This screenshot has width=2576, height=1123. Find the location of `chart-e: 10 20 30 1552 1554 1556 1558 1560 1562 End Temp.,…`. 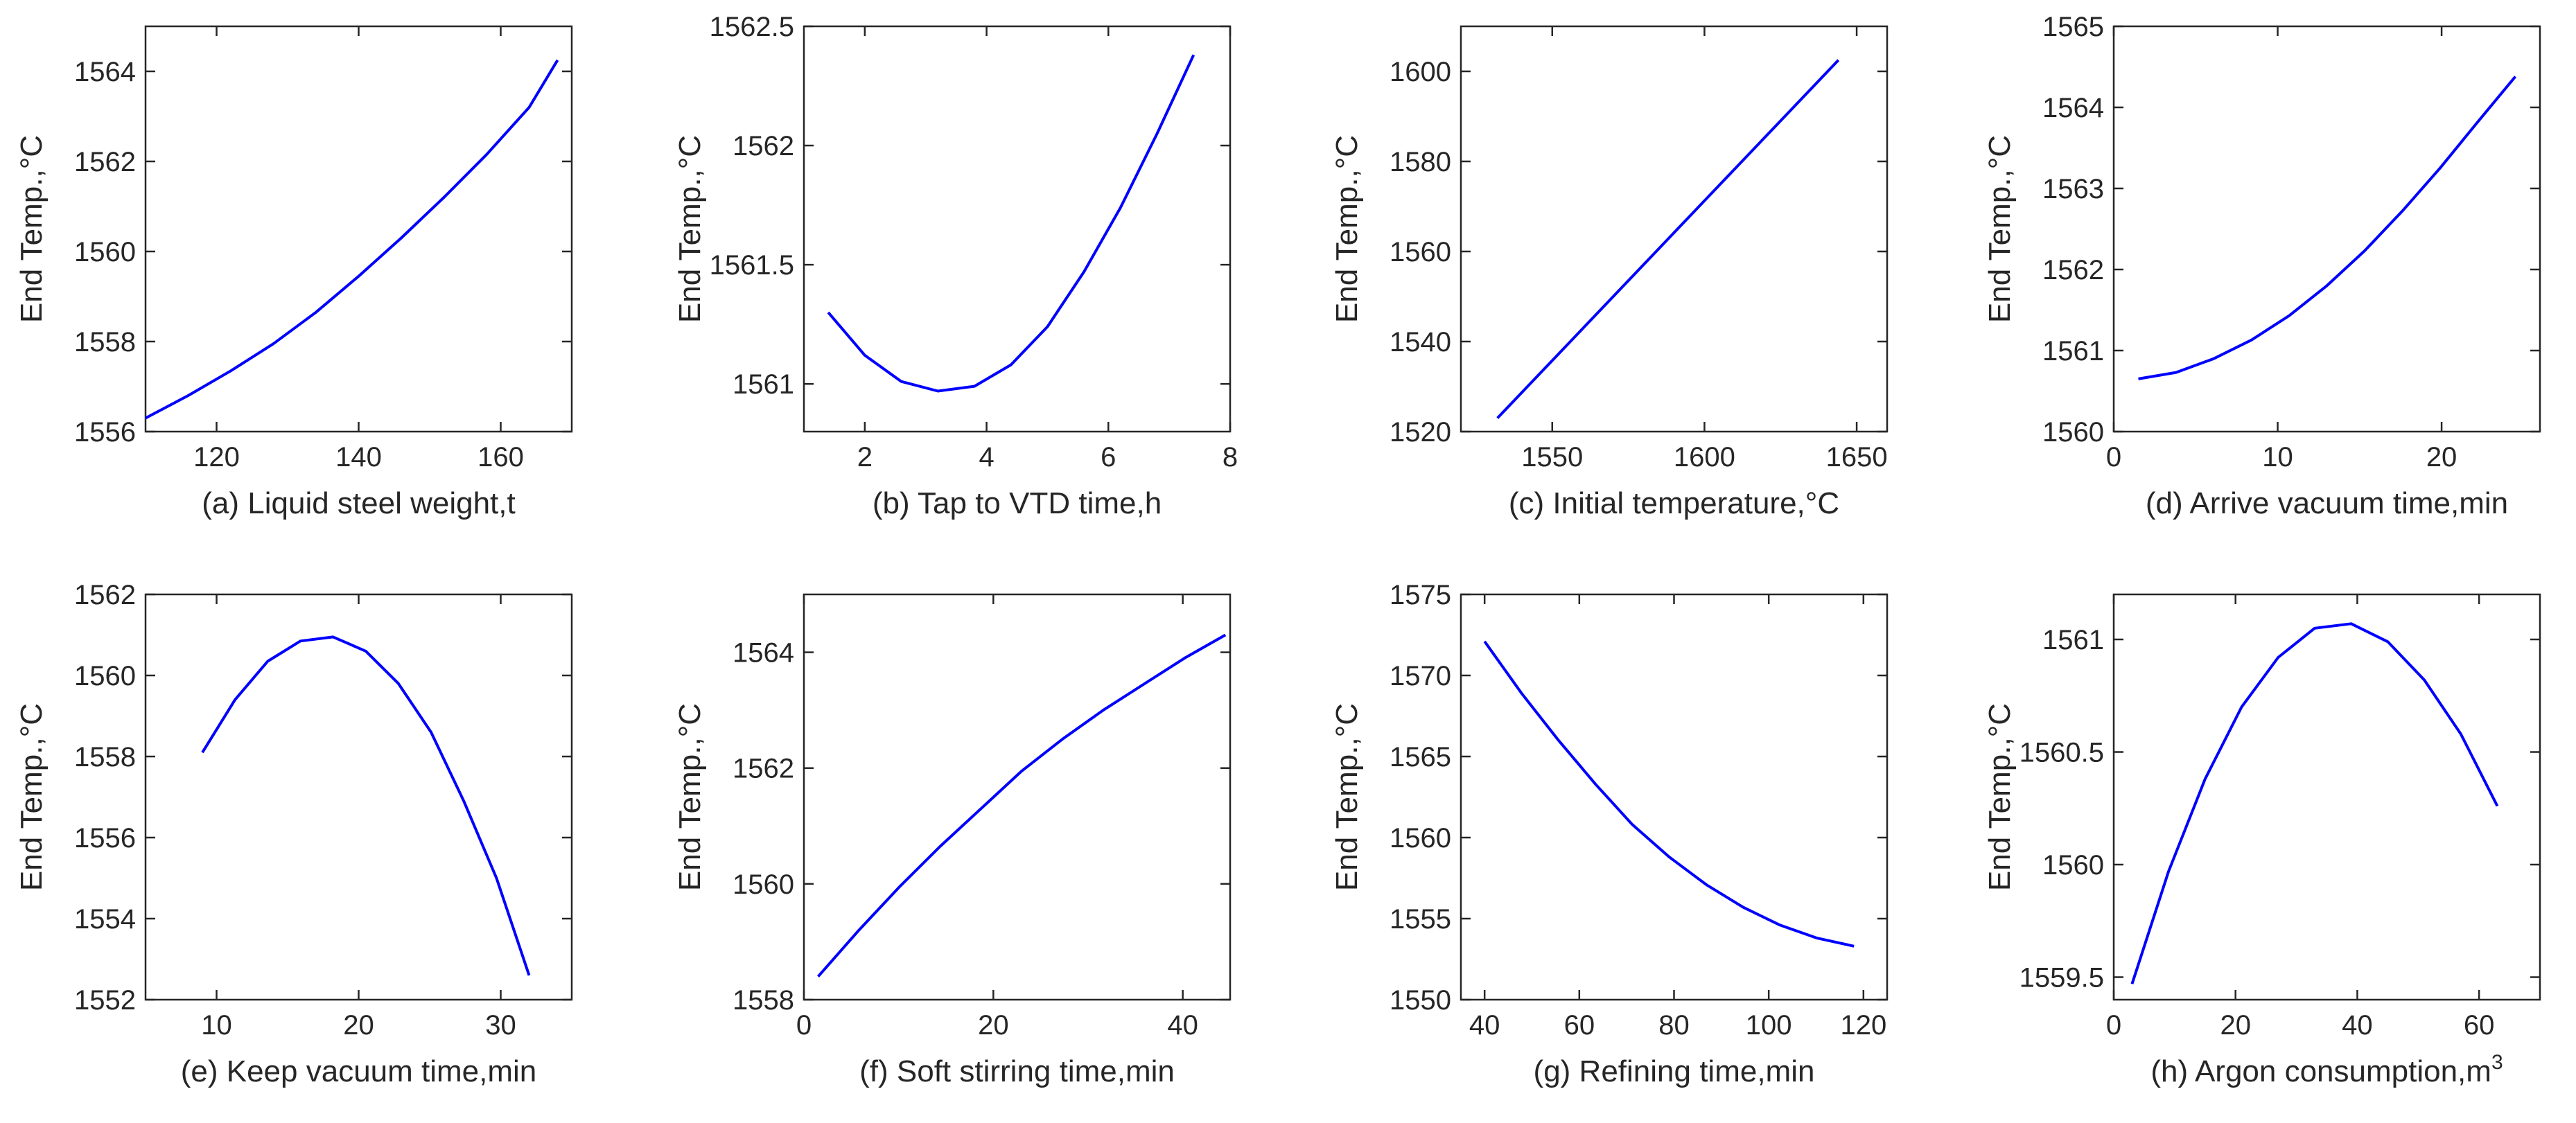

chart-e: 10 20 30 1552 1554 1556 1558 1560 1562 End Temp.,… is located at coordinates (294, 834).